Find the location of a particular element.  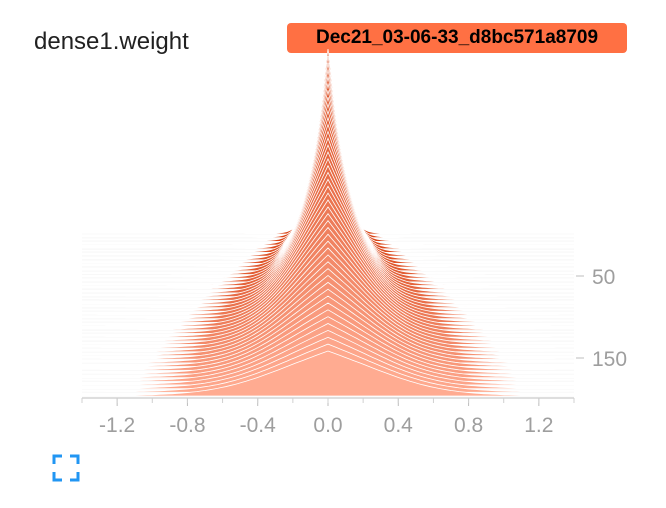

fullscreen-icon is located at coordinates (66, 468).